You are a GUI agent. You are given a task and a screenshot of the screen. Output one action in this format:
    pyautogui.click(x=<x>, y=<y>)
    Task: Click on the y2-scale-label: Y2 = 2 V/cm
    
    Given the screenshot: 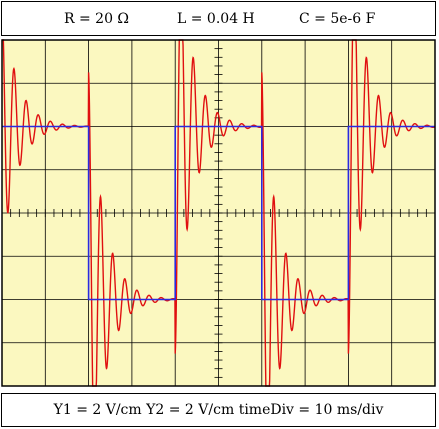 What is the action you would take?
    pyautogui.click(x=190, y=410)
    